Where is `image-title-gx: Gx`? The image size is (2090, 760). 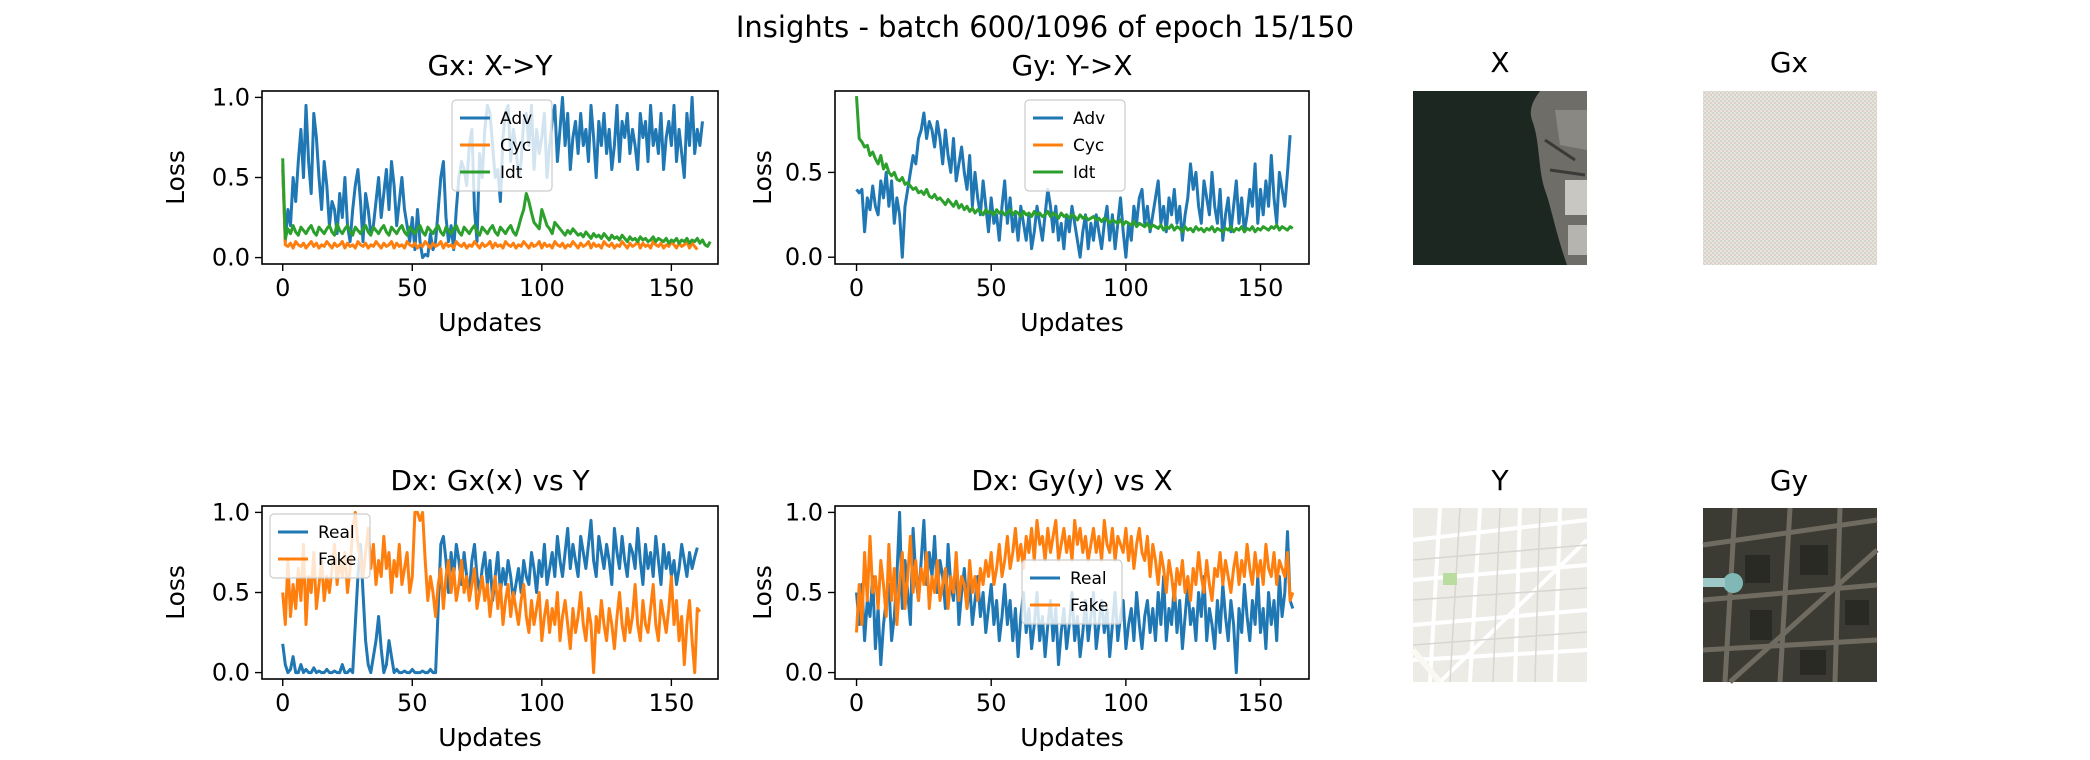
image-title-gx: Gx is located at coordinates (1789, 62).